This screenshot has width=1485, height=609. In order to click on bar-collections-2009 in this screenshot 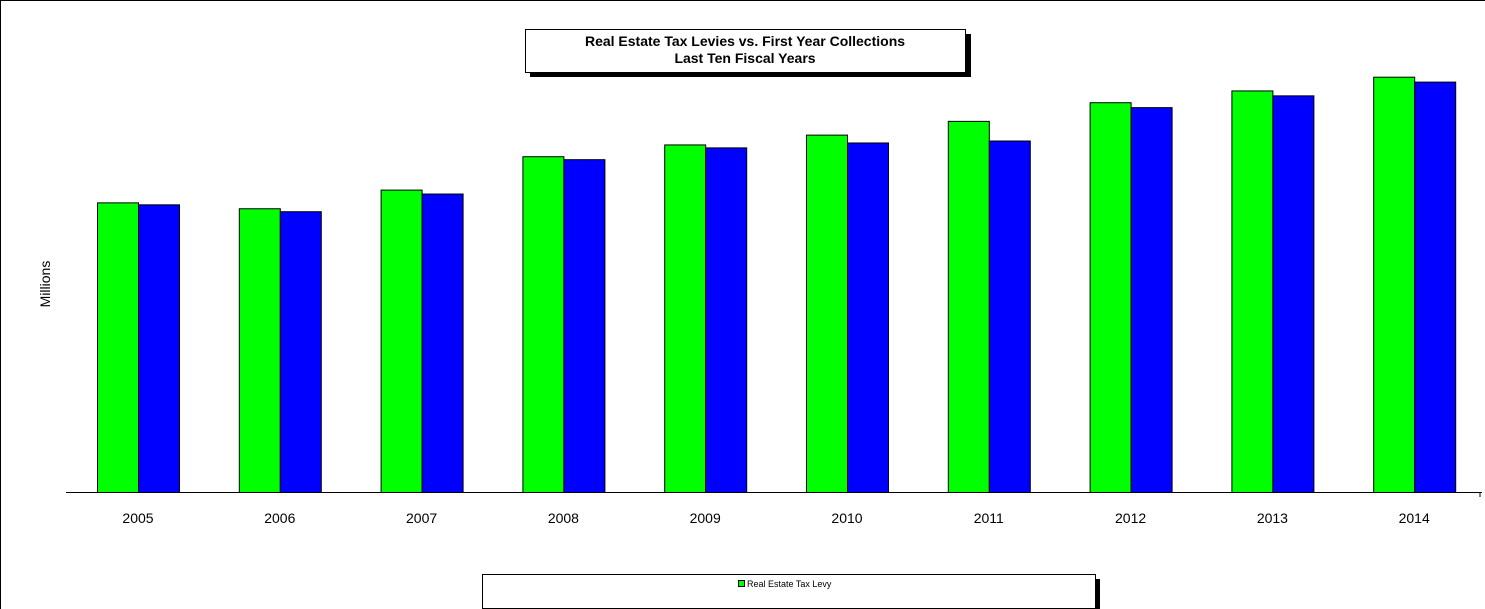, I will do `click(726, 320)`.